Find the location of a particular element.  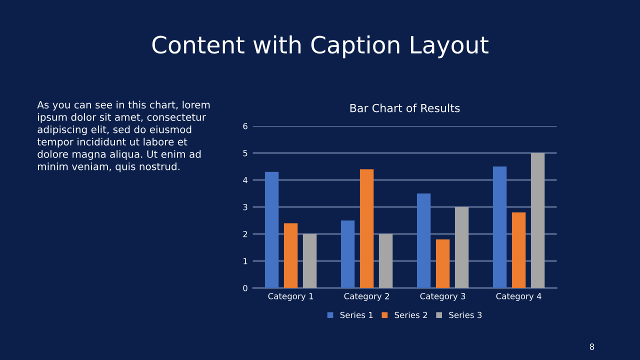

x-tick-label: Category 2 is located at coordinates (366, 297).